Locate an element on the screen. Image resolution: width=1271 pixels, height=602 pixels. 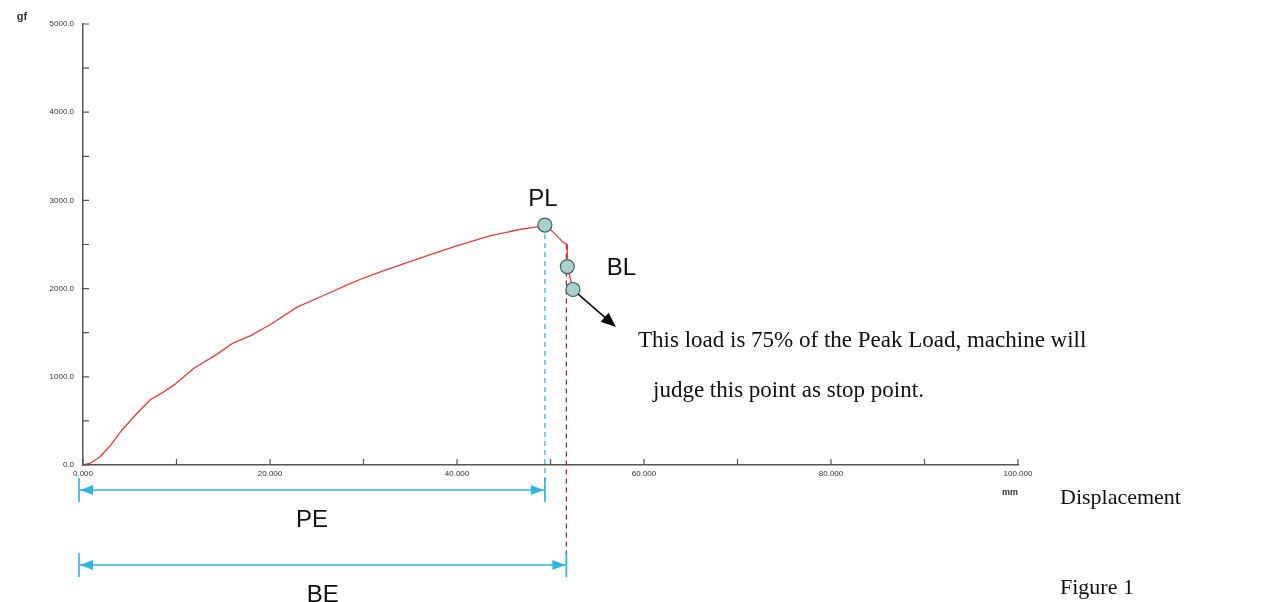
x-tick-label: 20.000 is located at coordinates (270, 473).